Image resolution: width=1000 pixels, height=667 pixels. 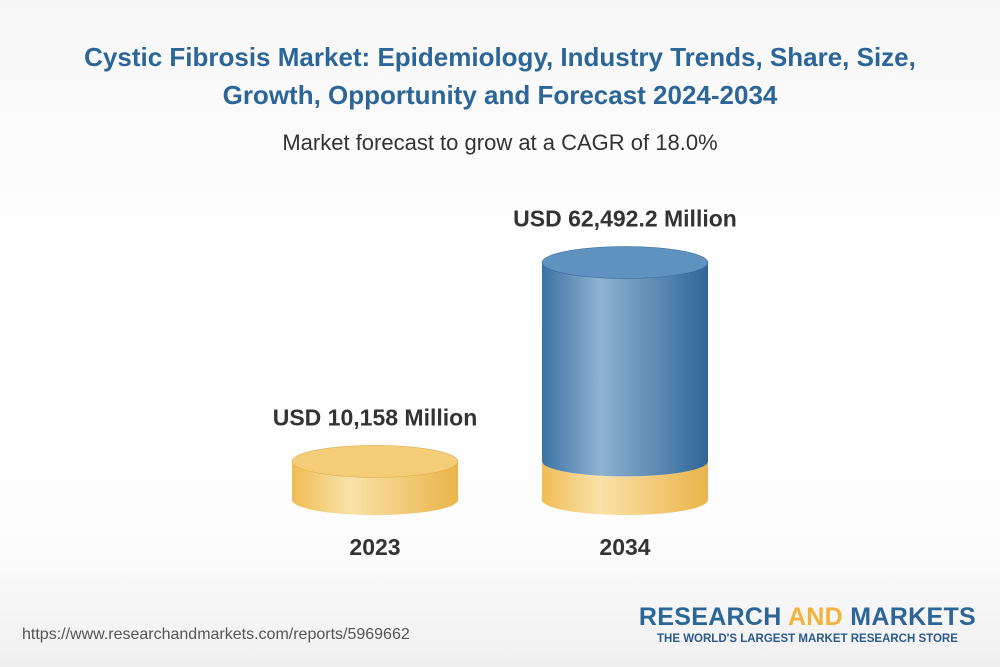 What do you see at coordinates (375, 417) in the screenshot?
I see `value-label: USD 10,158 Million` at bounding box center [375, 417].